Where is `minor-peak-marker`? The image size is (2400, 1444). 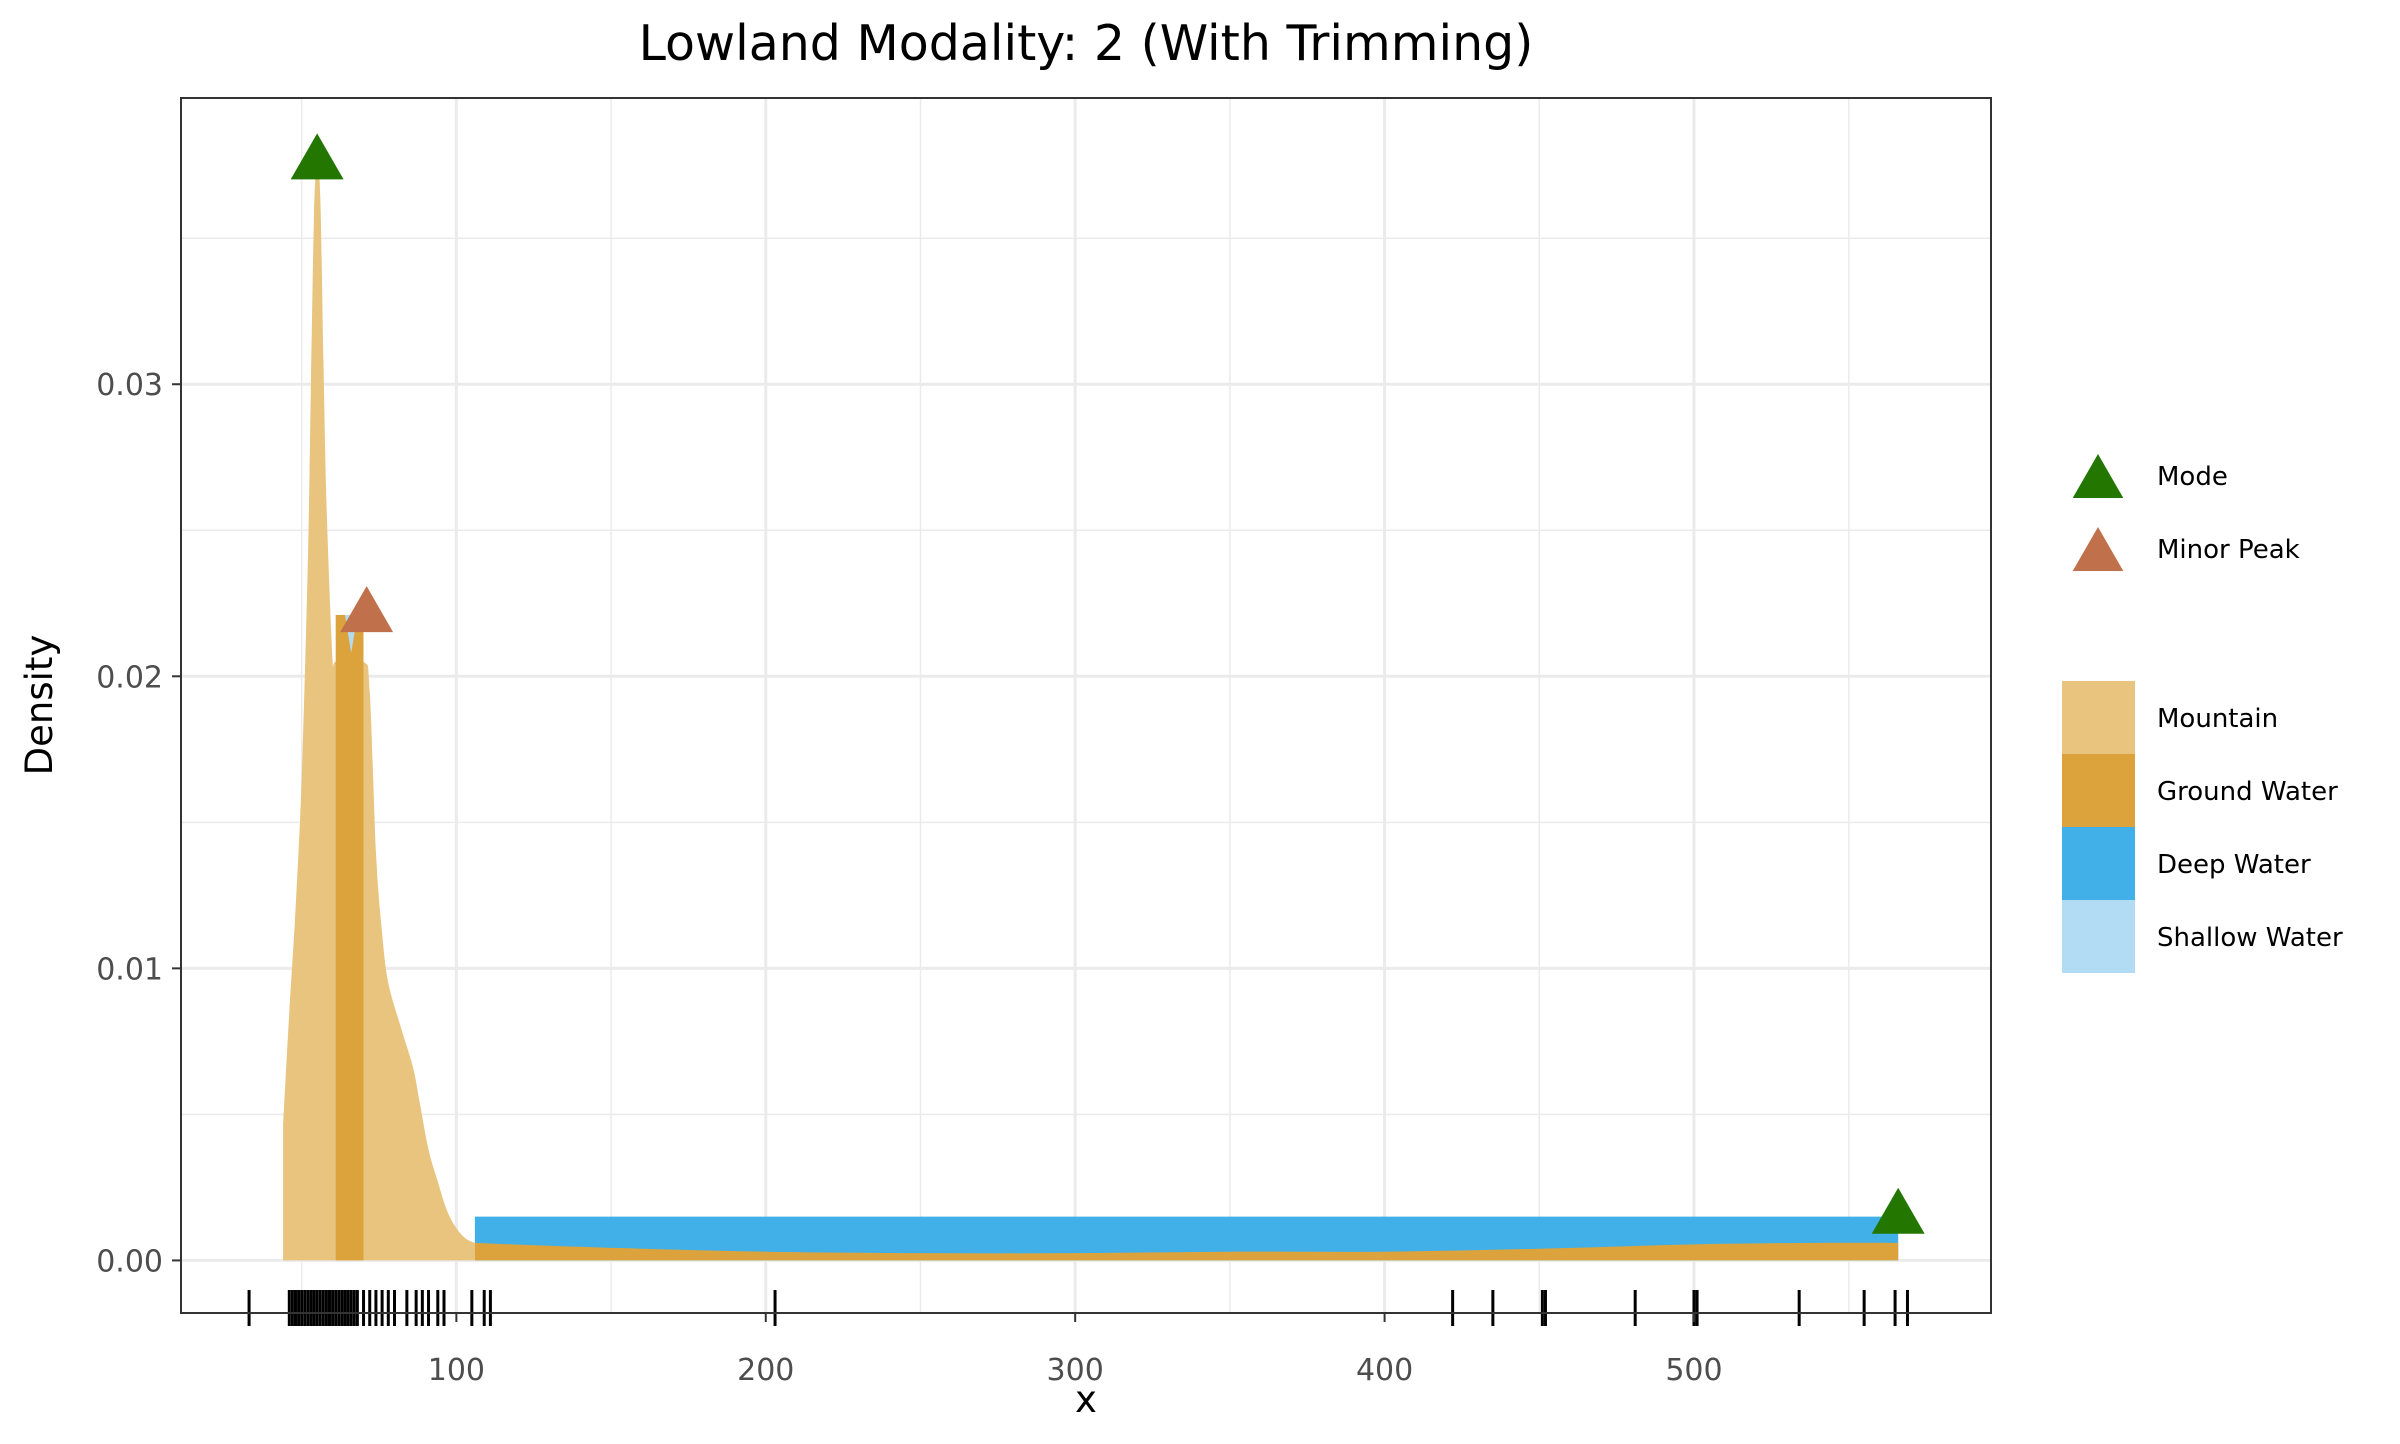 minor-peak-marker is located at coordinates (367, 609).